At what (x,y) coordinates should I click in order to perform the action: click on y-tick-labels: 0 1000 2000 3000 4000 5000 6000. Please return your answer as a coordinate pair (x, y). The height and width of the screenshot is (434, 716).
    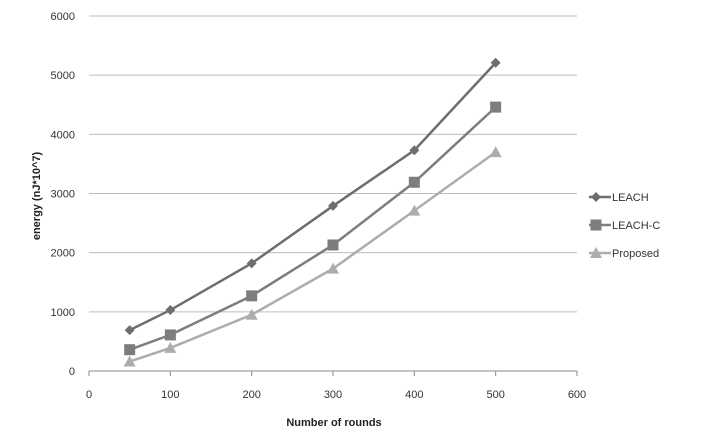
    Looking at the image, I should click on (63, 194).